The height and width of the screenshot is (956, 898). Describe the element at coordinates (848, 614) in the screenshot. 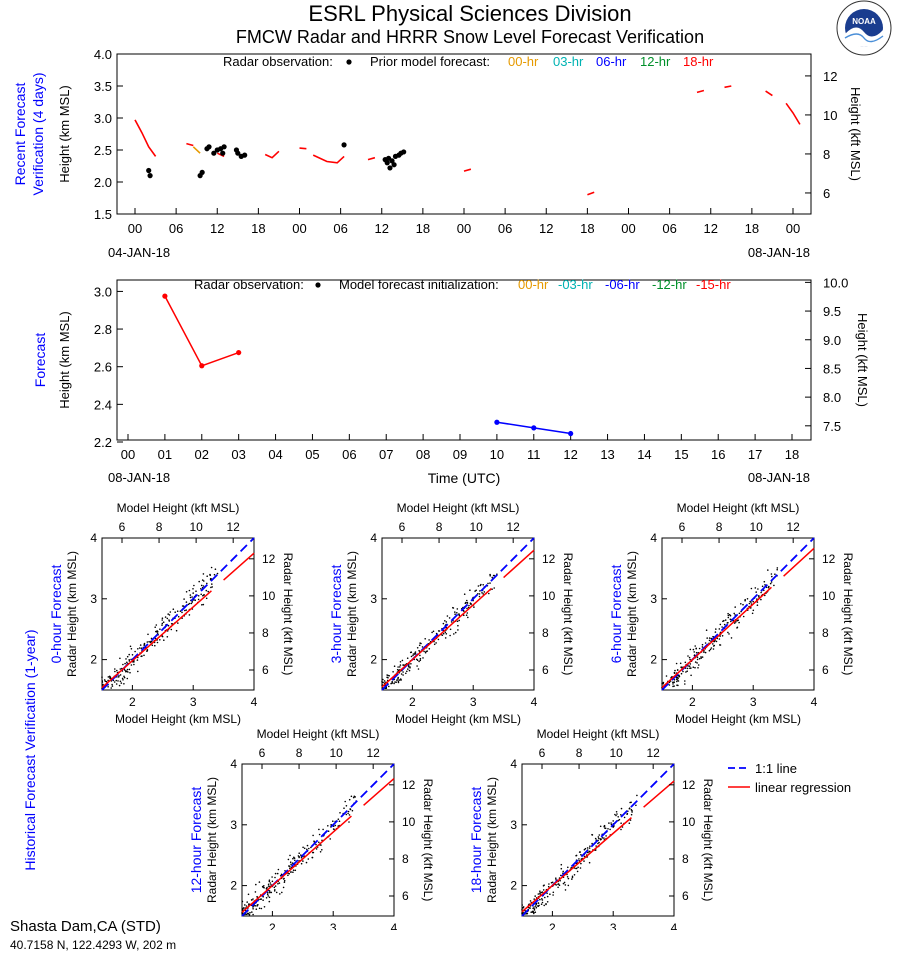

I see `y2-axis-label: Radar Height (kft MSL)` at that location.